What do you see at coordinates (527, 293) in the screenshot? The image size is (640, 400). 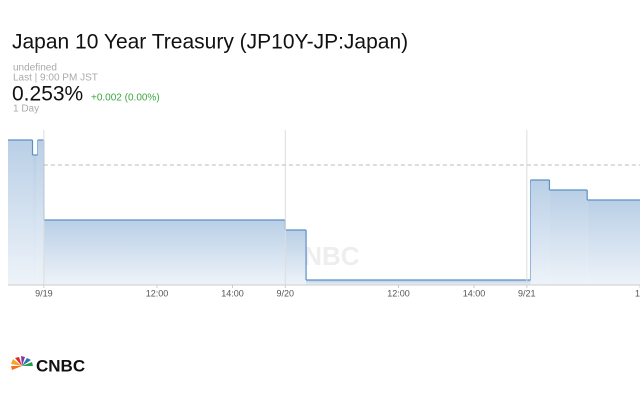 I see `x-tick-label: 9/21` at bounding box center [527, 293].